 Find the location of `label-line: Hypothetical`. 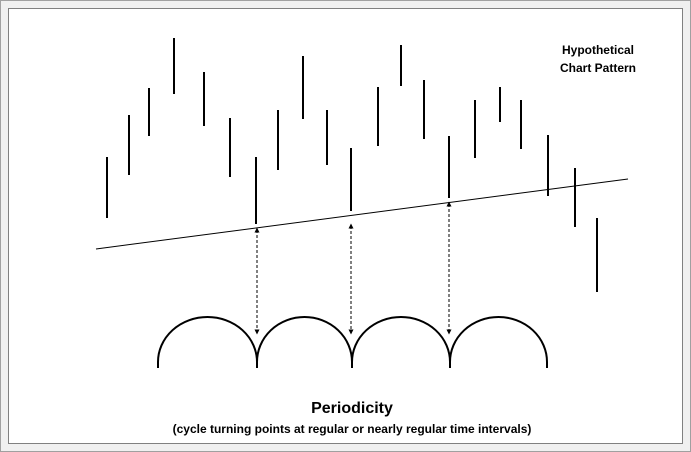

label-line: Hypothetical is located at coordinates (598, 50).